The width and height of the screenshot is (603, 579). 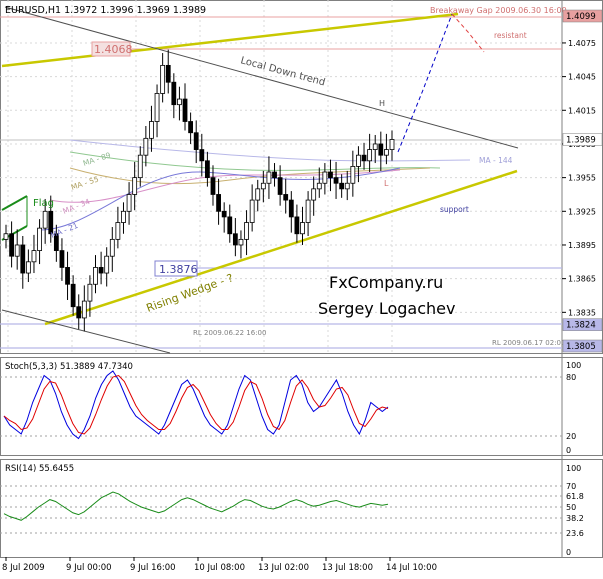 I want to click on price-highlight-label-1: 1.3989, so click(x=581, y=140).